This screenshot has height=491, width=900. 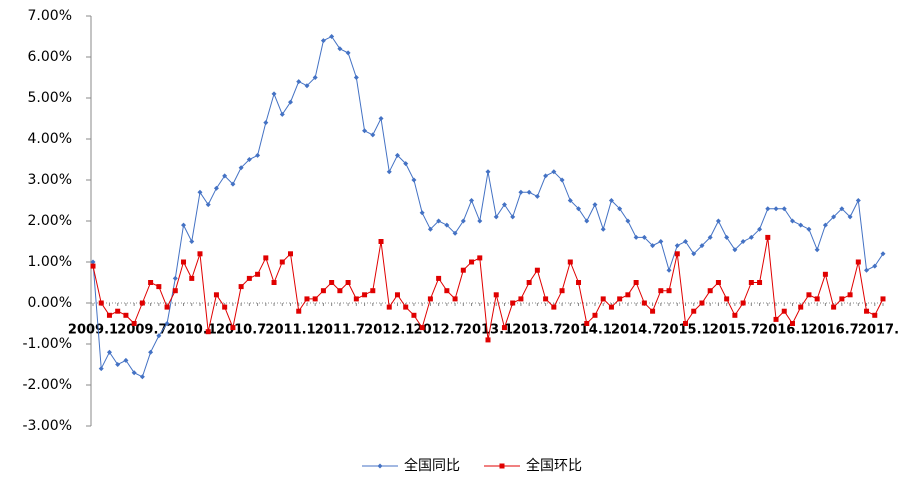 I want to click on x-tick-label: 2015.1, so click(x=685, y=330).